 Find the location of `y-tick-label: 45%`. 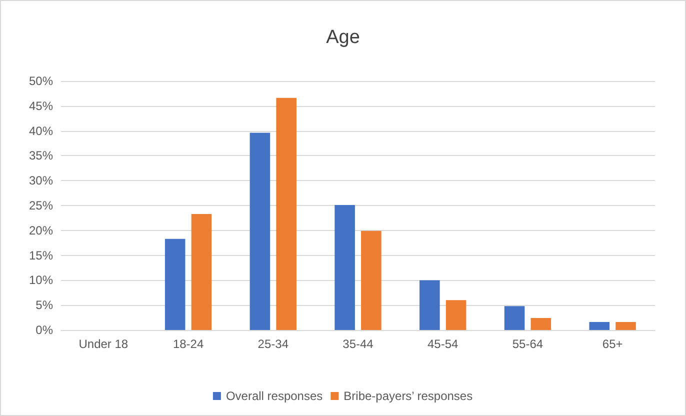

y-tick-label: 45% is located at coordinates (41, 105).